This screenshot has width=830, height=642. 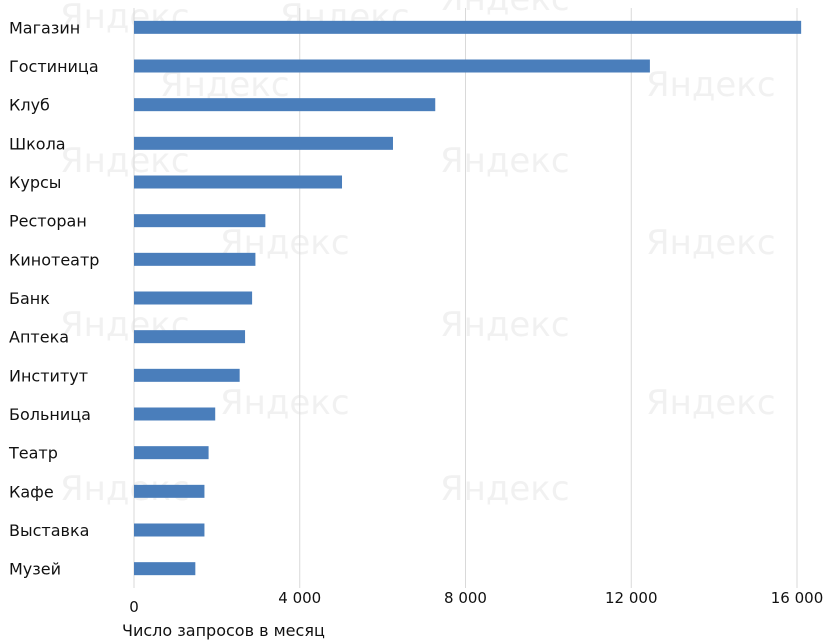 I want to click on category-label: Школа, so click(x=37, y=143).